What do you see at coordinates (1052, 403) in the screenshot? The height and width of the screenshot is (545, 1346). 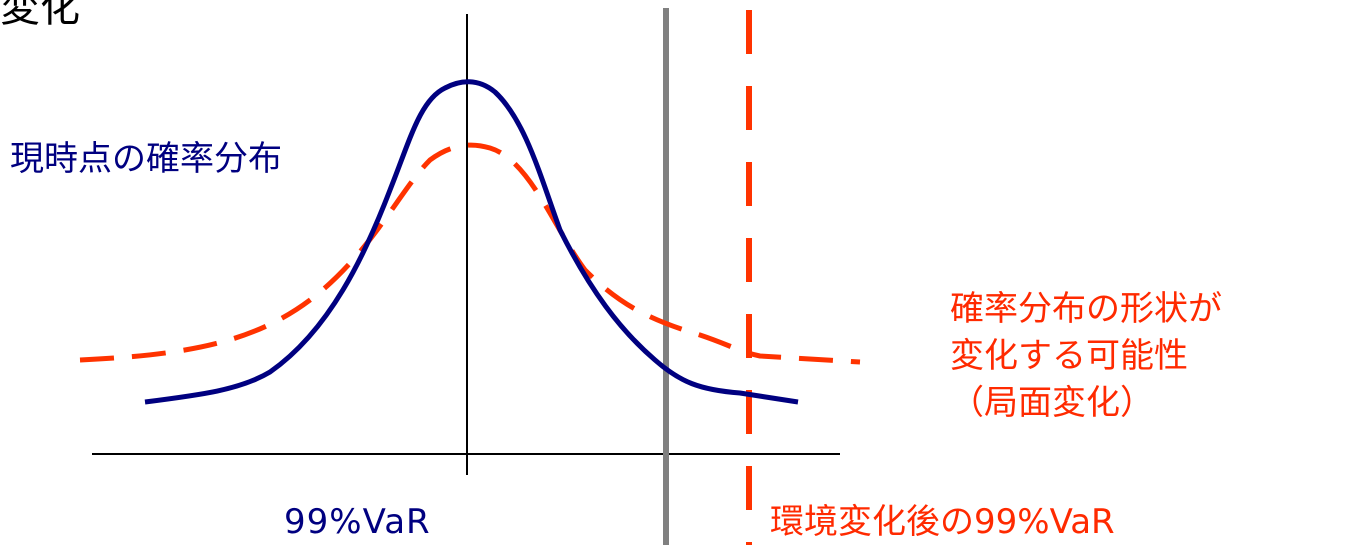 I see `note-line-3: （局面変化）` at bounding box center [1052, 403].